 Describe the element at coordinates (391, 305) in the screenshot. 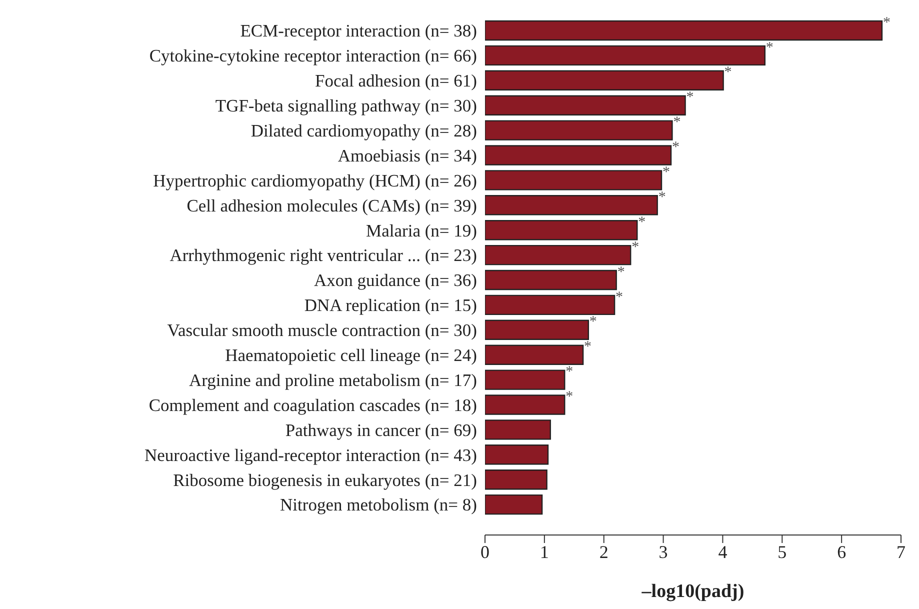

I see `y-tick-label: DNA replication (n= 15)` at that location.